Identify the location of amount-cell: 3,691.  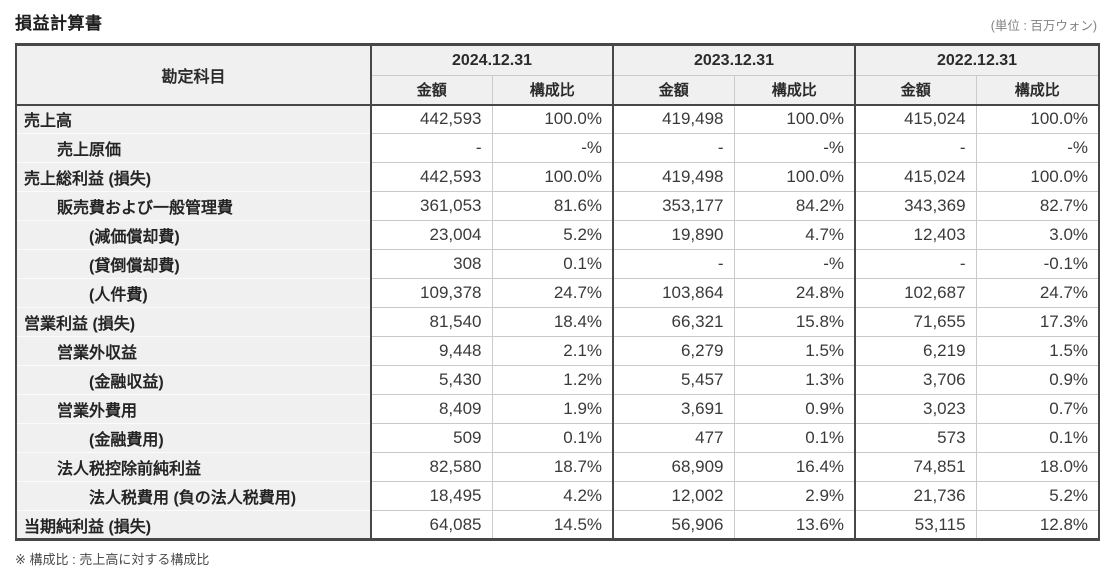
(673, 409).